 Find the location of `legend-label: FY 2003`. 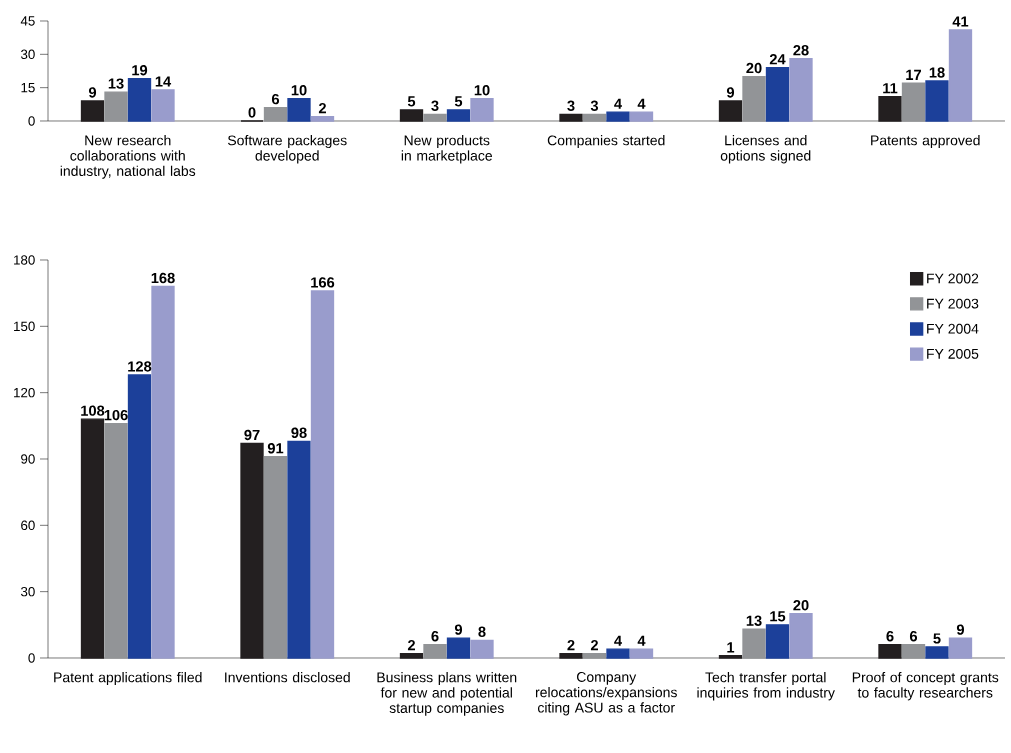

legend-label: FY 2003 is located at coordinates (953, 303).